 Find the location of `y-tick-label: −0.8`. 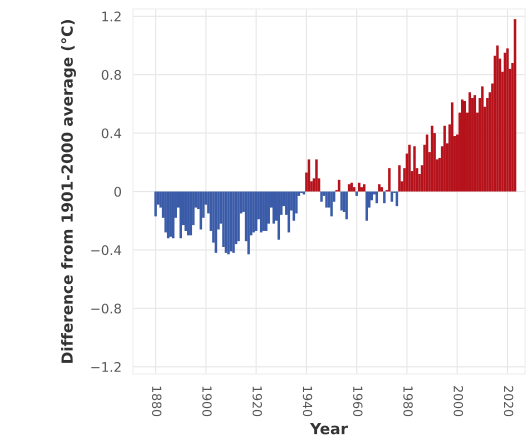

y-tick-label: −0.8 is located at coordinates (106, 309).